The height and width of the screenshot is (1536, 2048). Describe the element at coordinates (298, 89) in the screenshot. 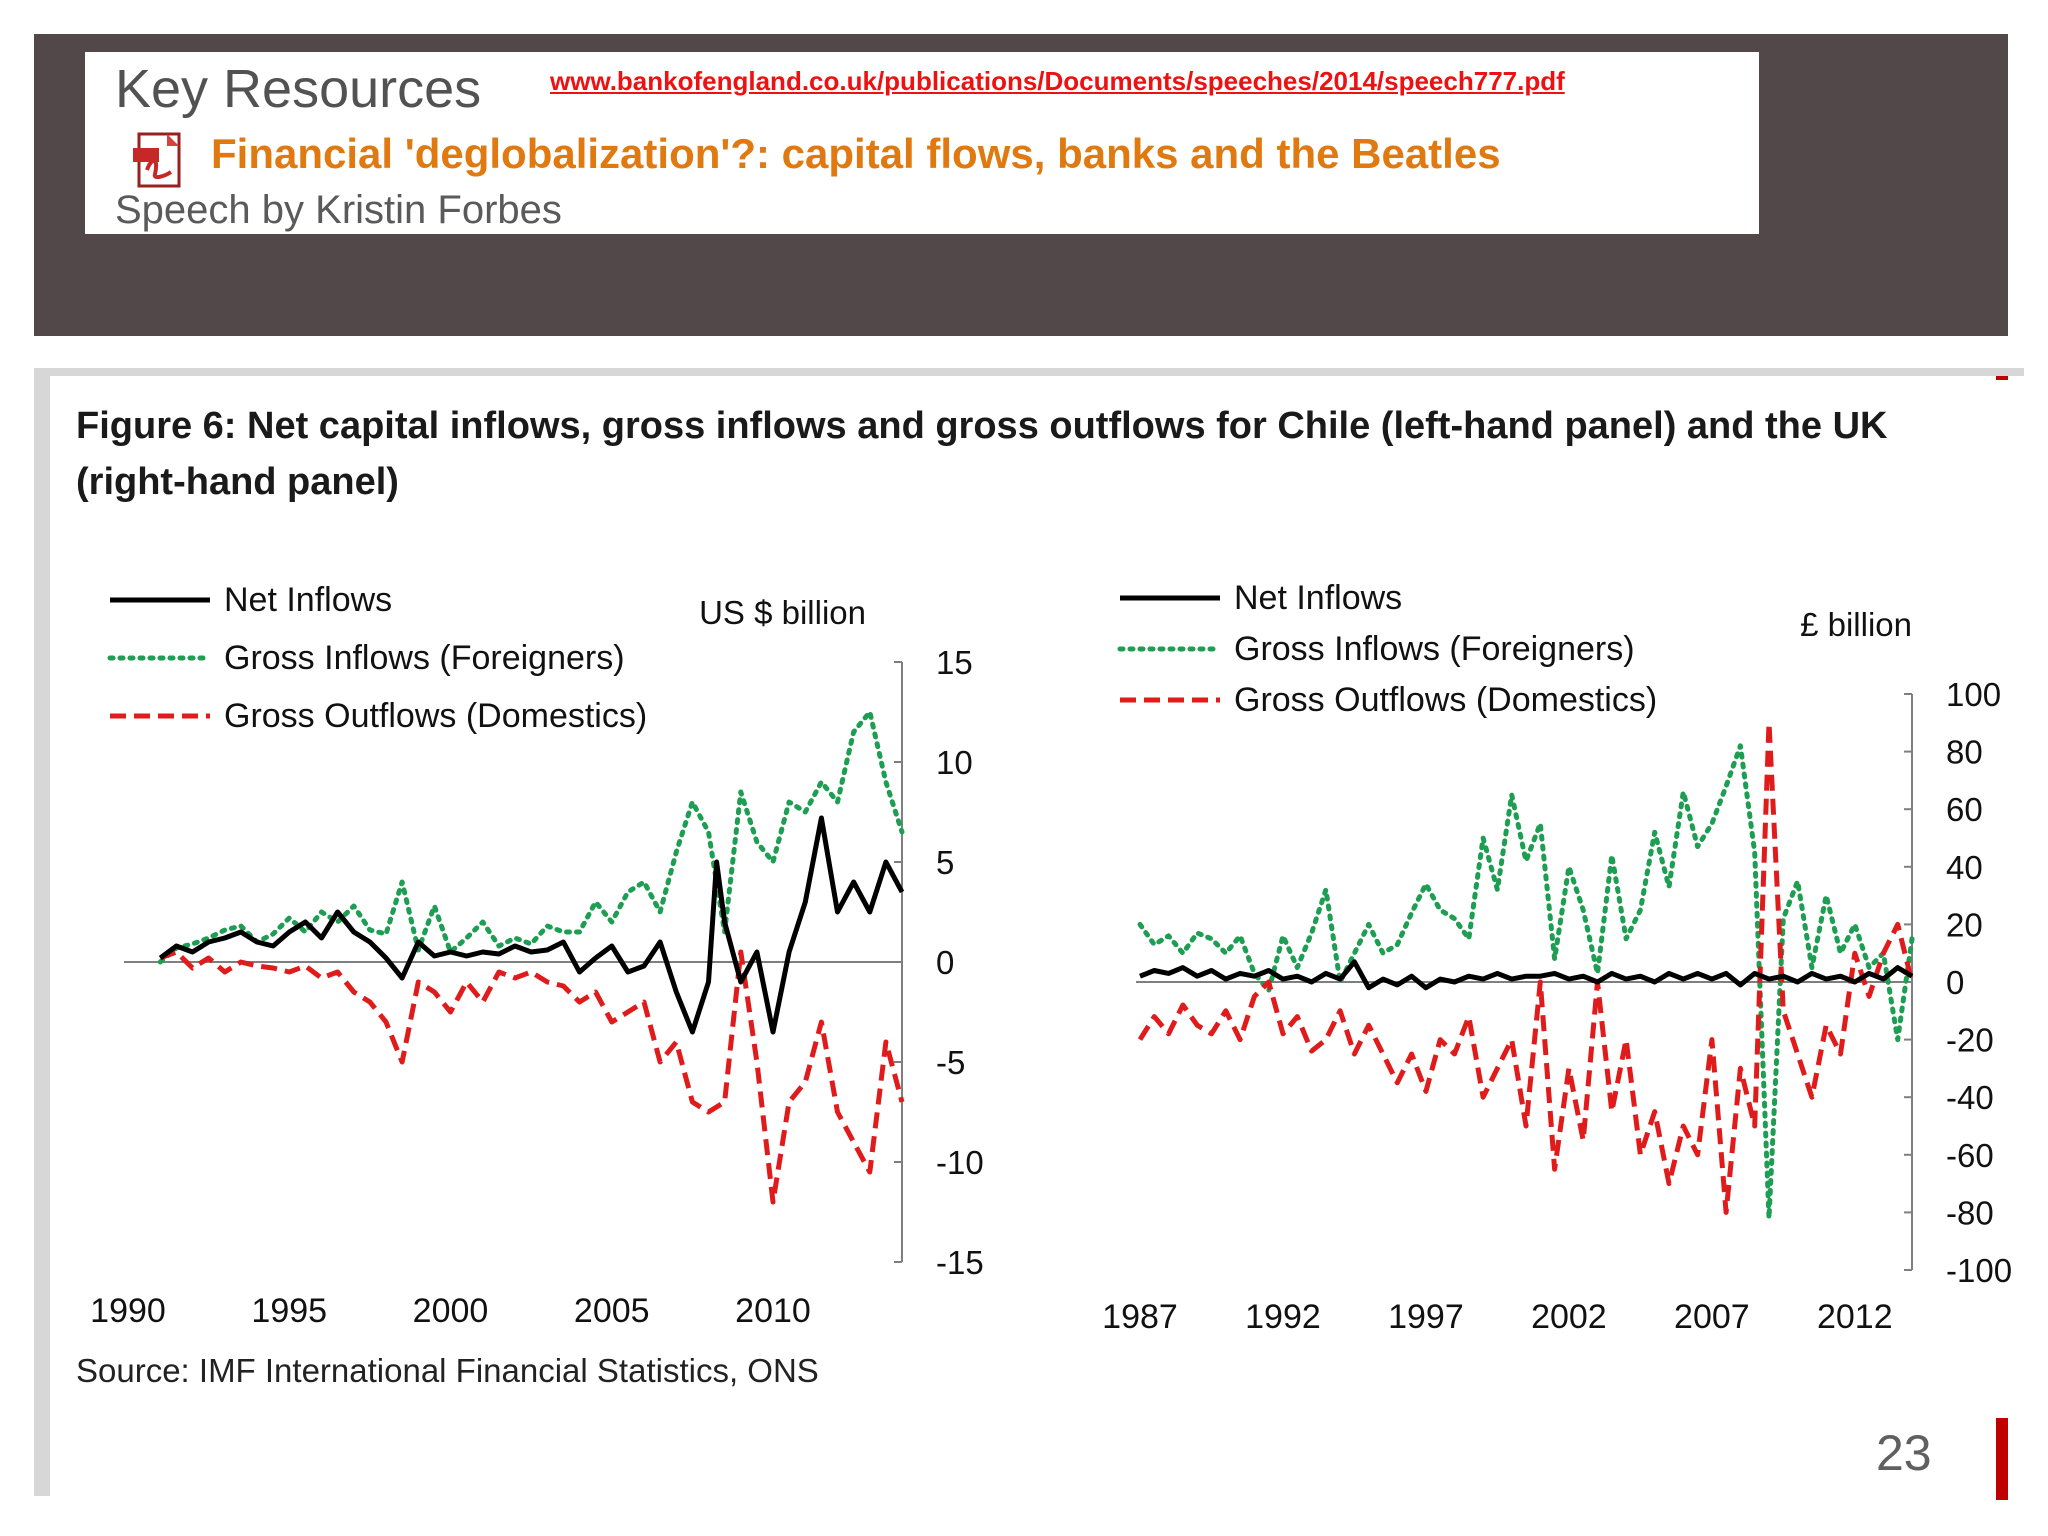

I see `key-resources-title: Key Resources` at that location.